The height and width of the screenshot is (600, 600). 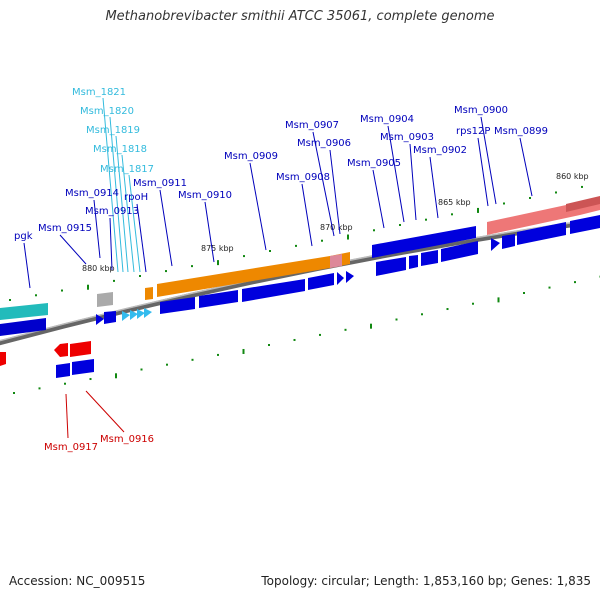 I want to click on scale-label: 865 kbp, so click(x=454, y=202).